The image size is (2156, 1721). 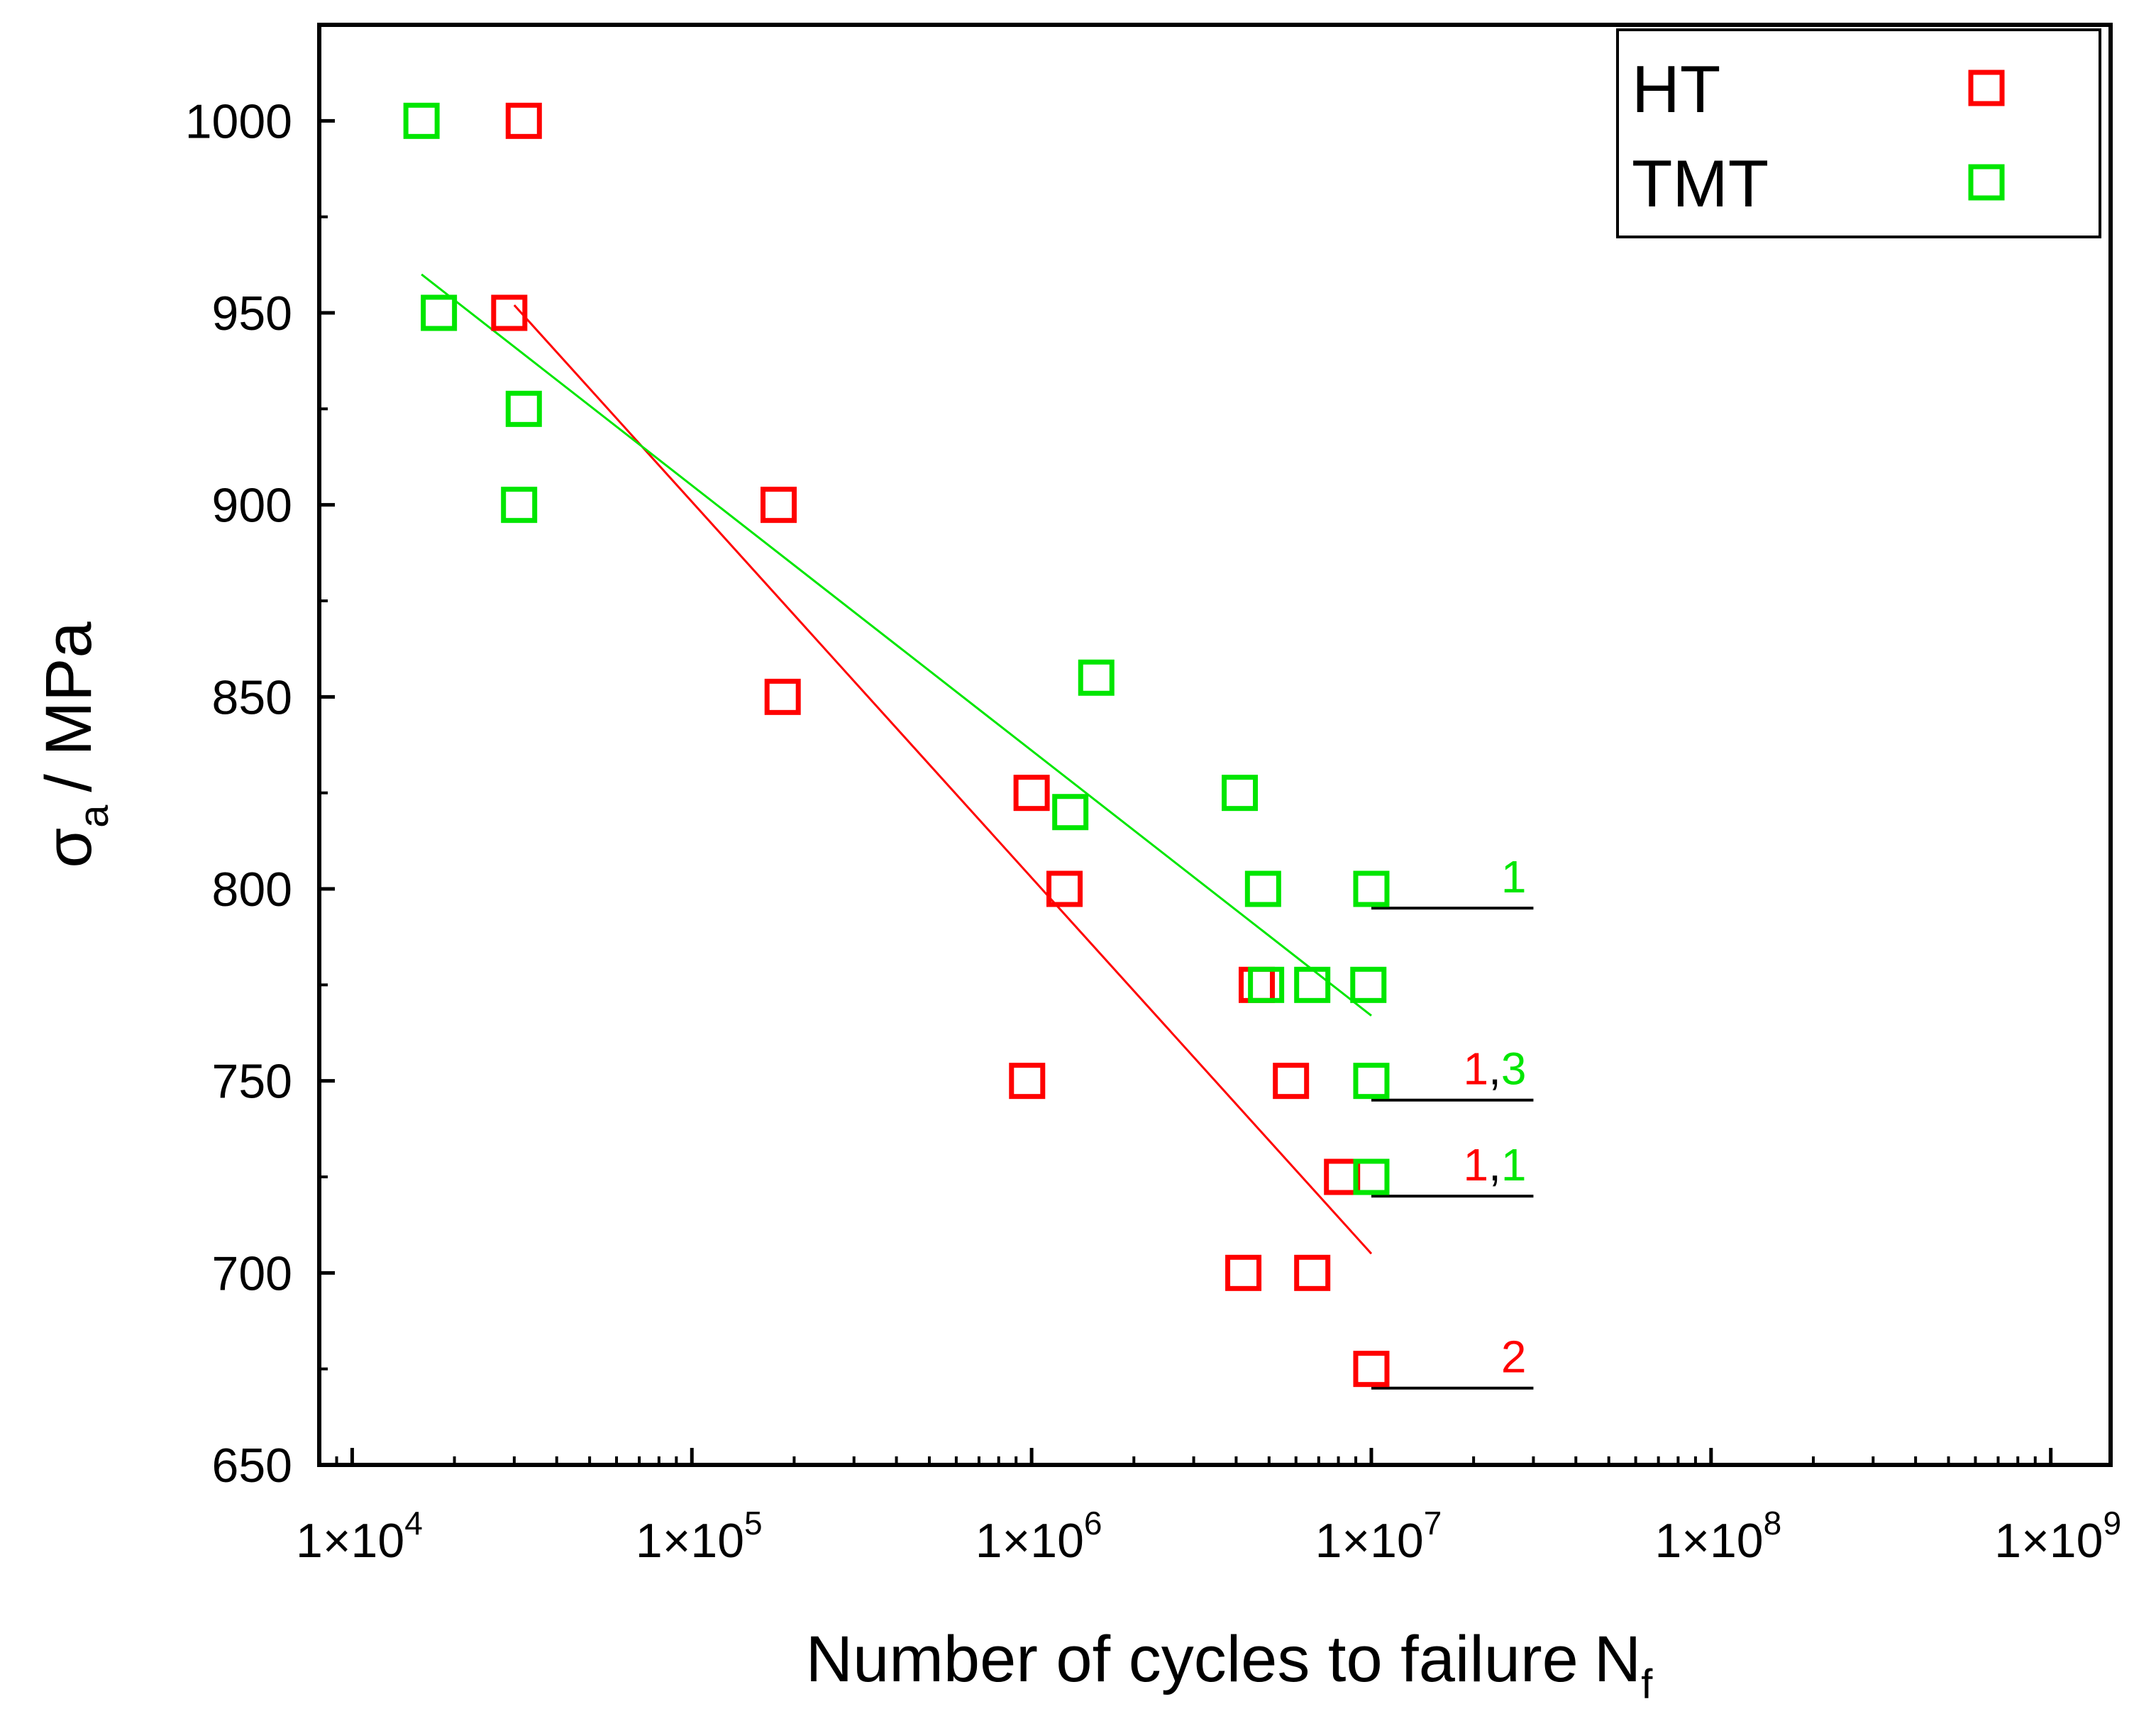 What do you see at coordinates (1192, 1659) in the screenshot?
I see `x-axis-title-text: Number of cycles to failure` at bounding box center [1192, 1659].